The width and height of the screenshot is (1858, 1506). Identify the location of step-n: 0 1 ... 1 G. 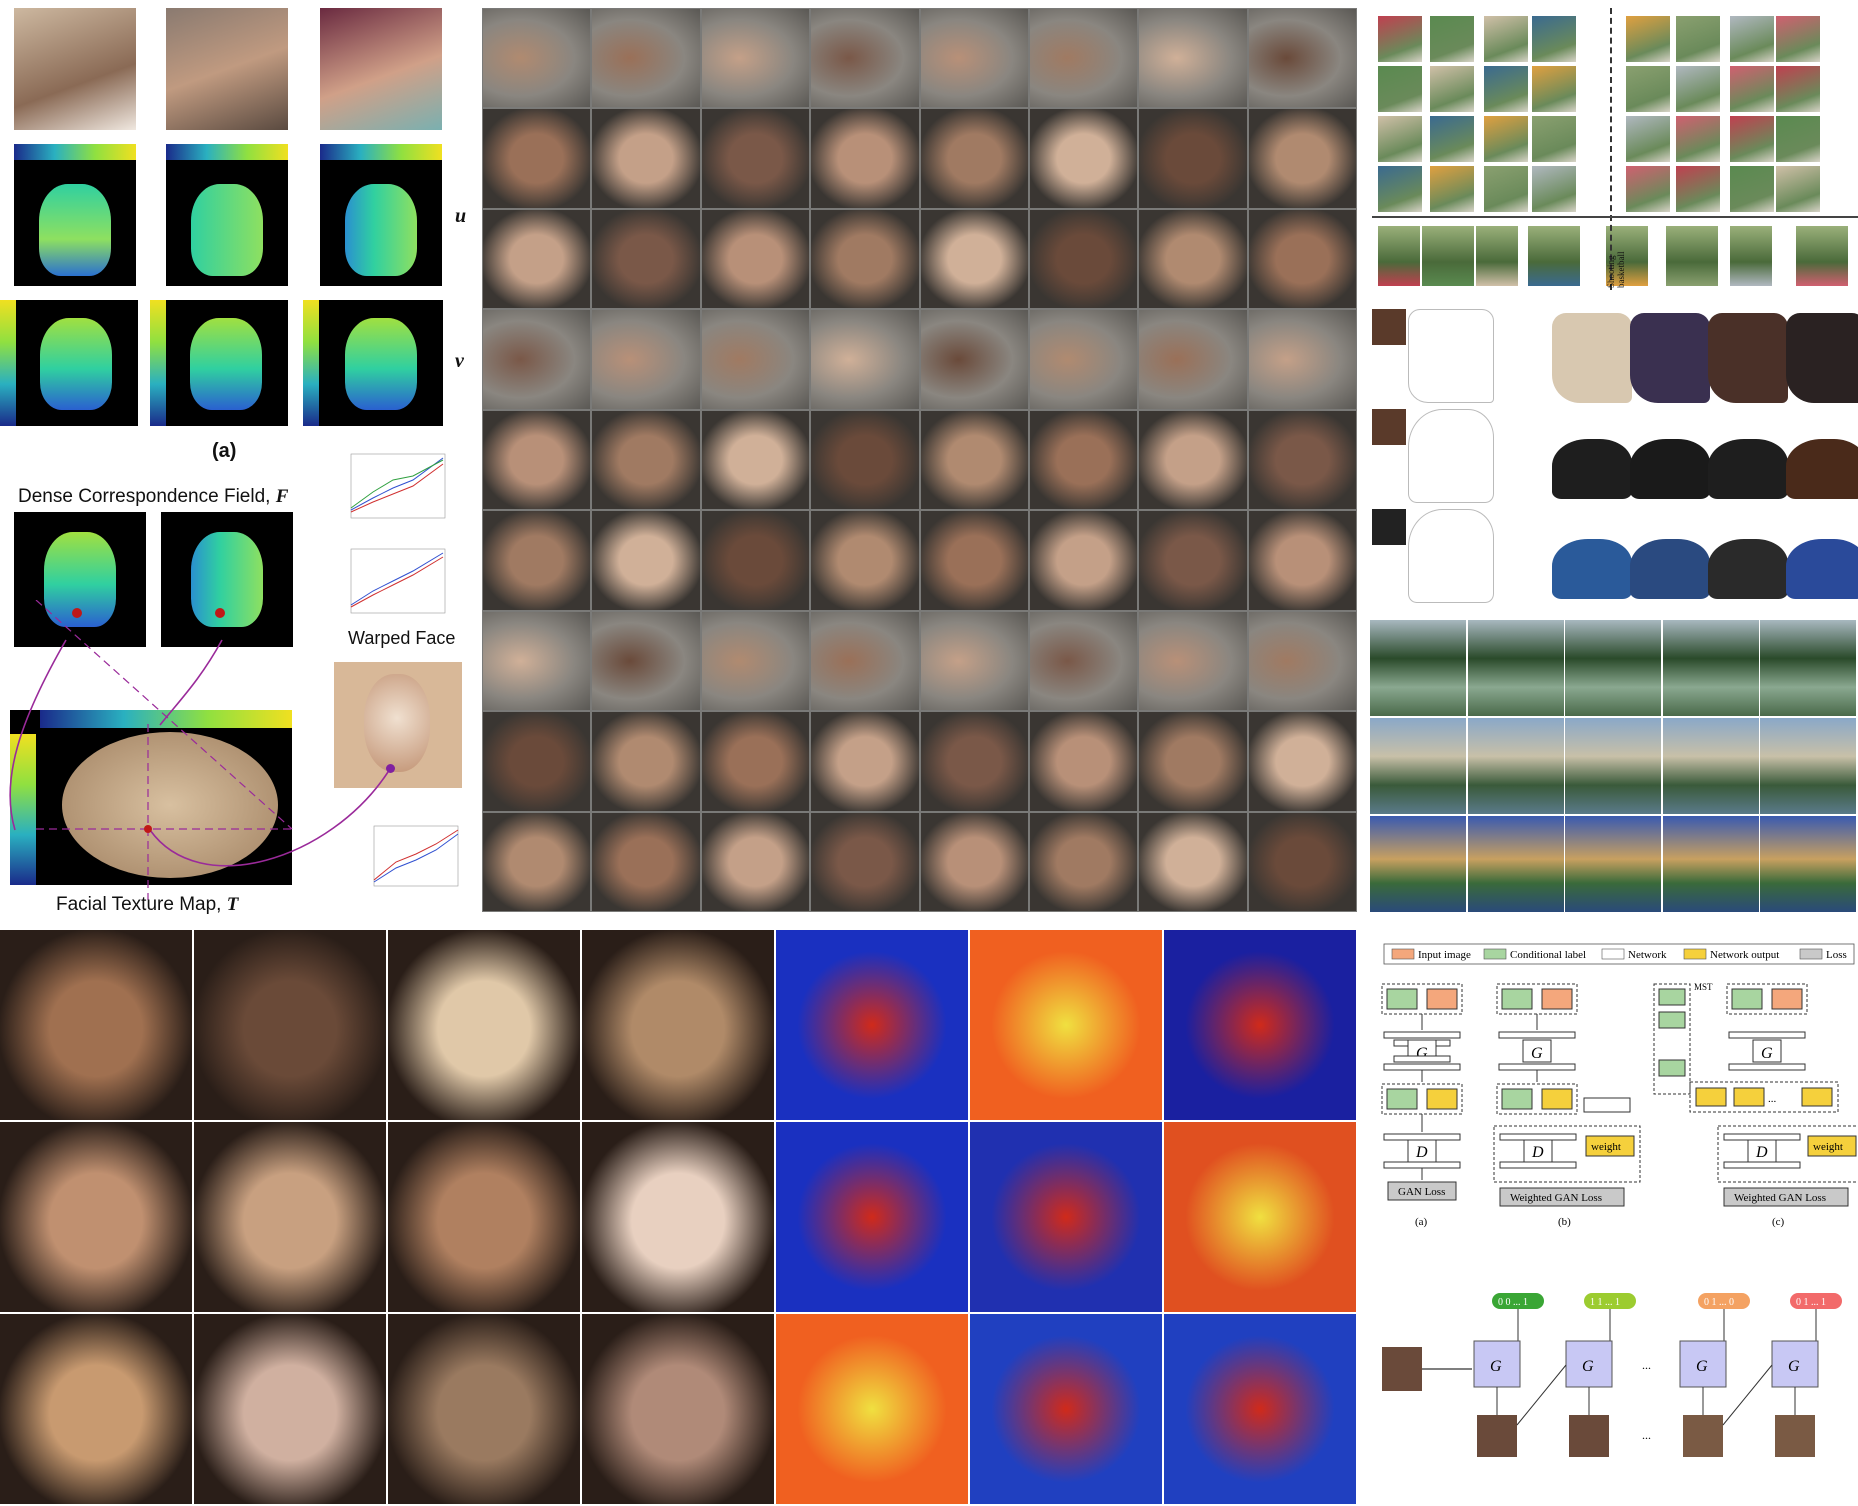
(1782, 1375).